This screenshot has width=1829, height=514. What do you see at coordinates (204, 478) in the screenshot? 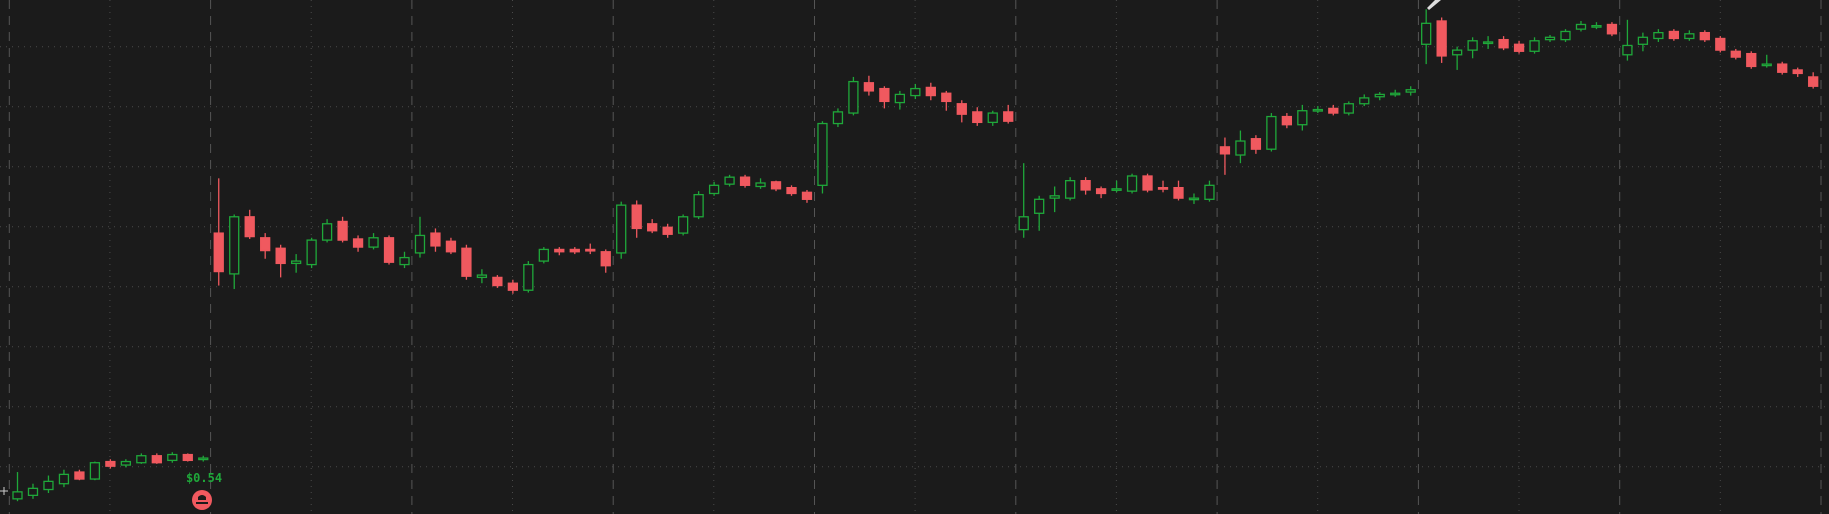
I see `price-annotation: $0.54` at bounding box center [204, 478].